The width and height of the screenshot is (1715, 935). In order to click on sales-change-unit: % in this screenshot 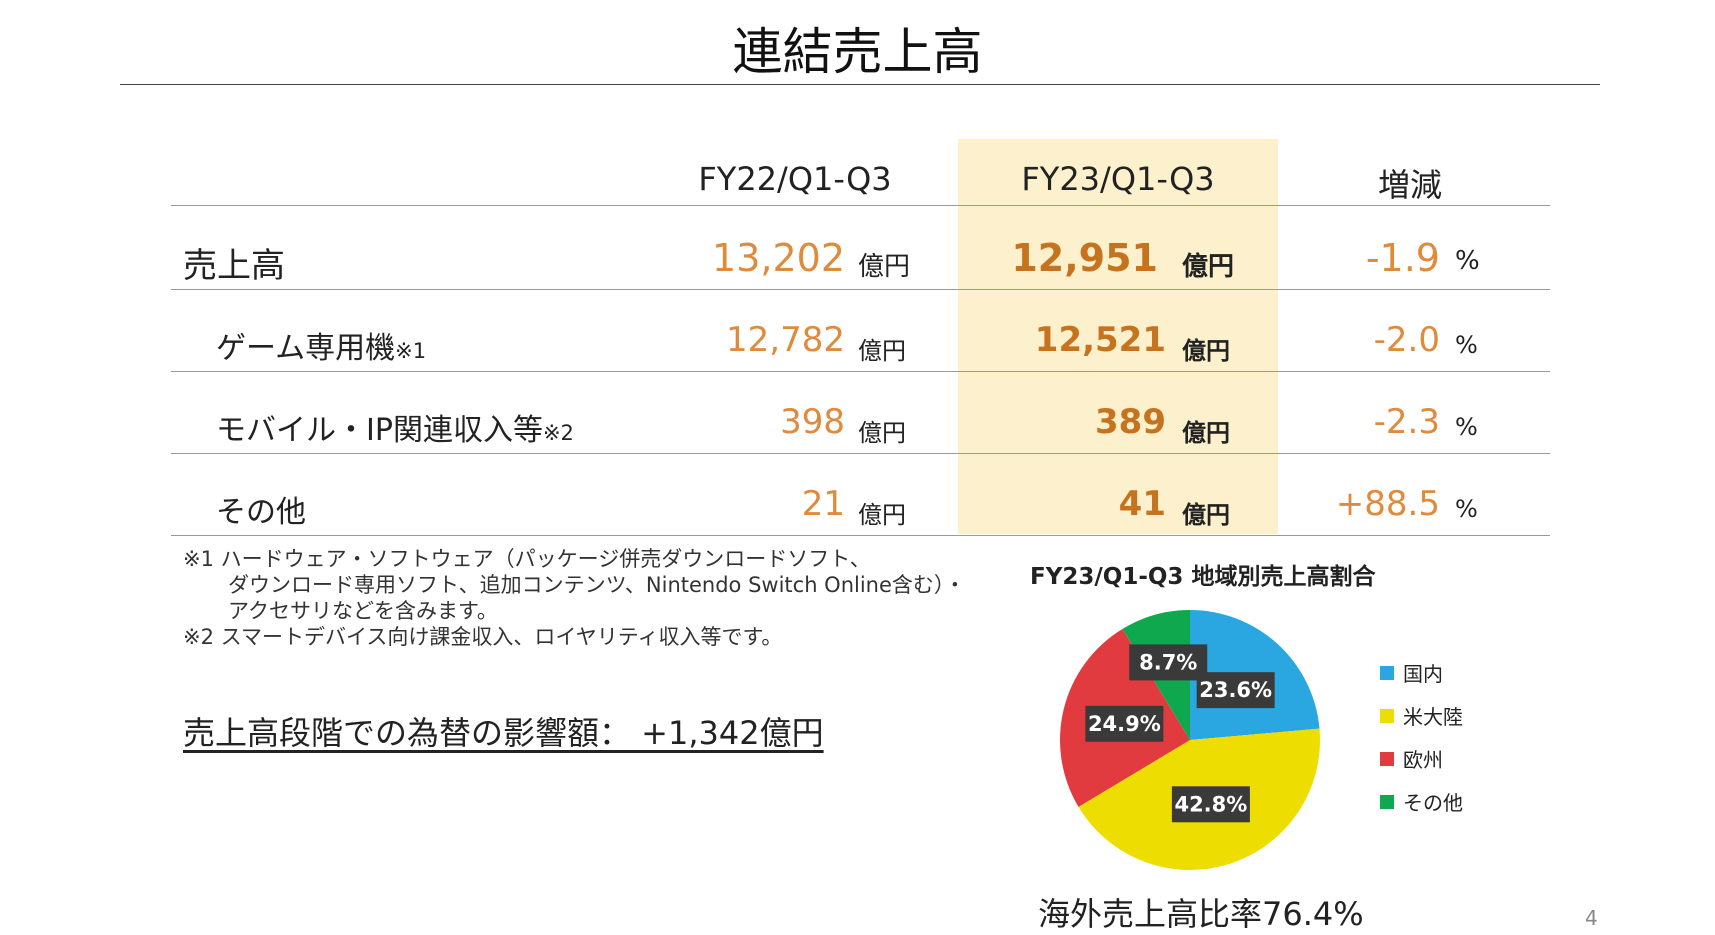, I will do `click(1467, 261)`.